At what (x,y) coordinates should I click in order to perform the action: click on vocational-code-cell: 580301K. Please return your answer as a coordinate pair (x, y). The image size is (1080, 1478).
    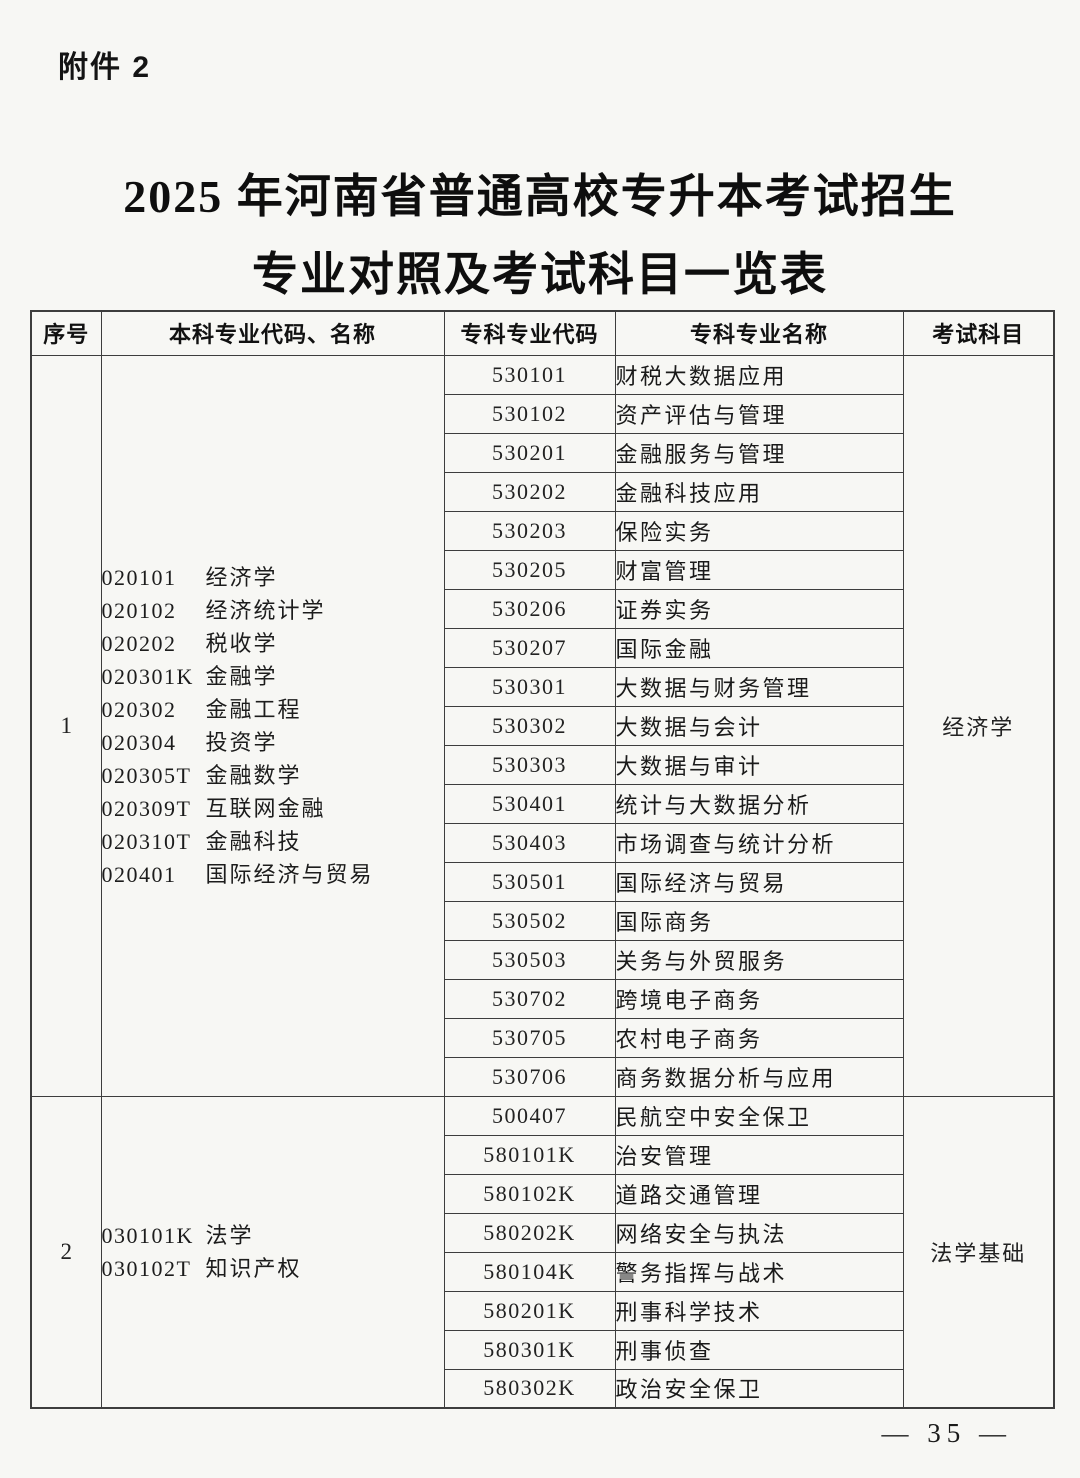
    Looking at the image, I should click on (529, 1349).